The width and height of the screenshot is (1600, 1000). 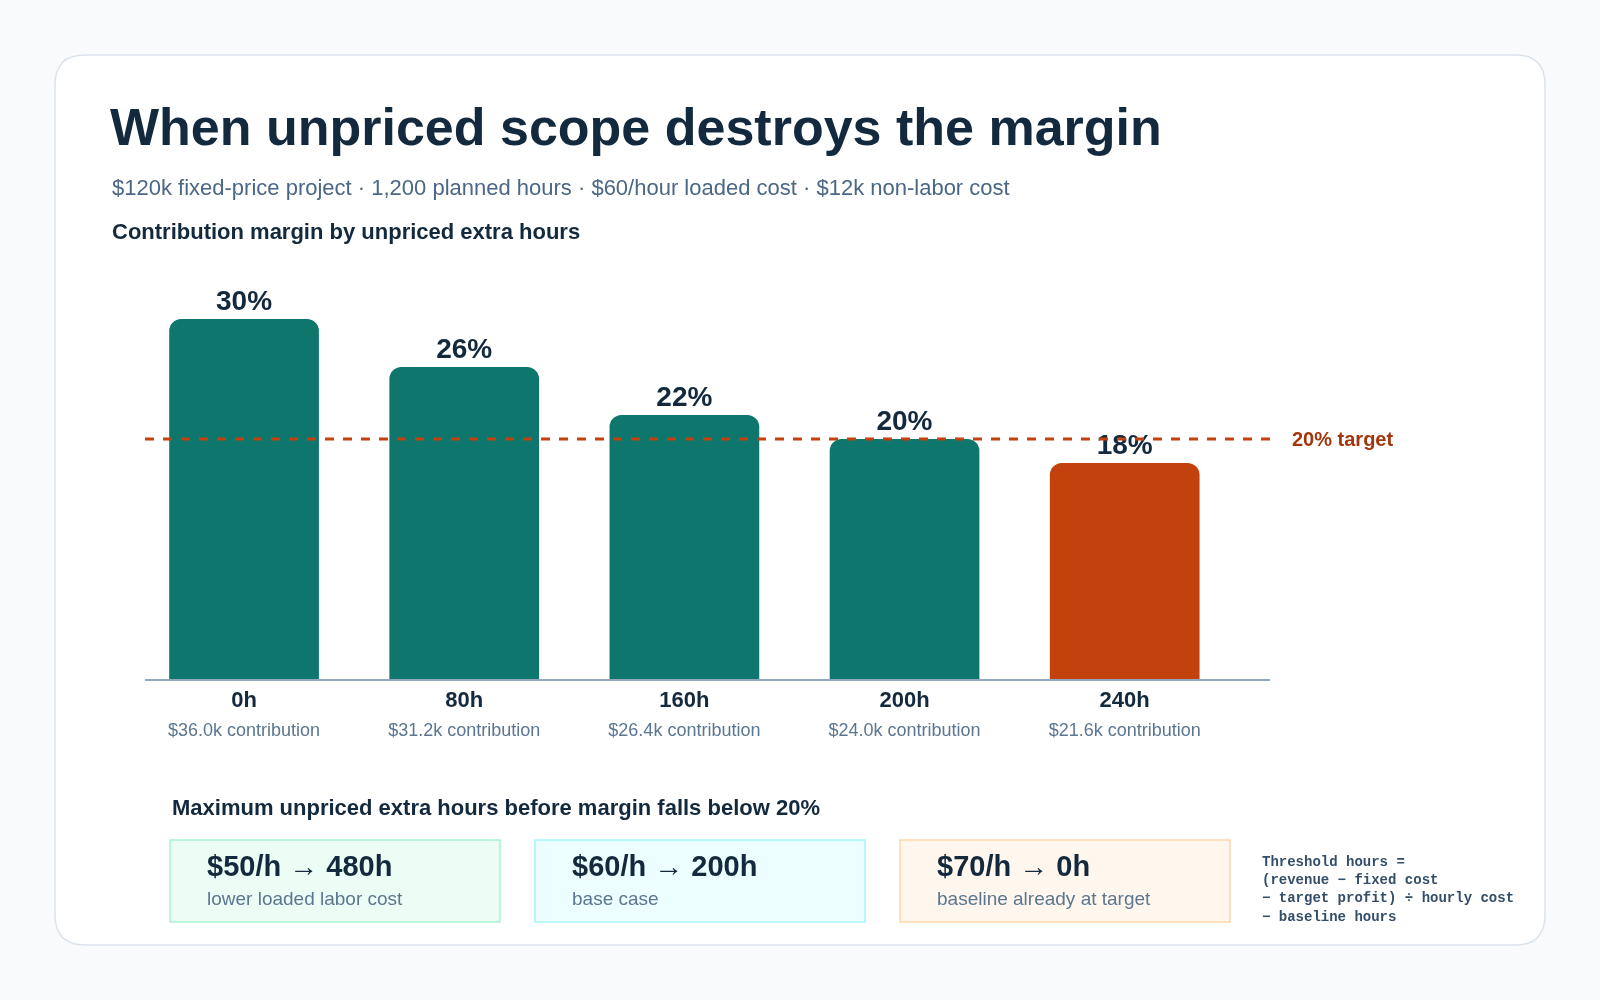 What do you see at coordinates (1124, 713) in the screenshot?
I see `x-tick-label: 240h $21.6k contribution` at bounding box center [1124, 713].